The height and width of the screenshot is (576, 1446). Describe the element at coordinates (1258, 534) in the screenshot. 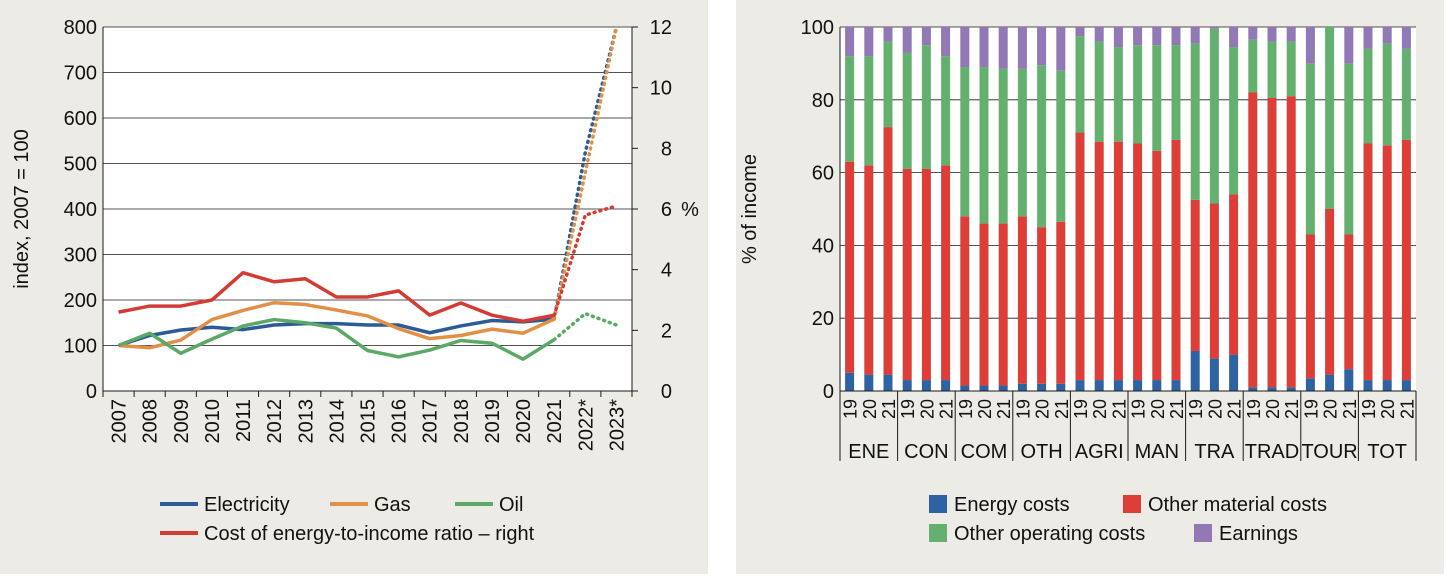

I see `legend-label: Earnings` at that location.